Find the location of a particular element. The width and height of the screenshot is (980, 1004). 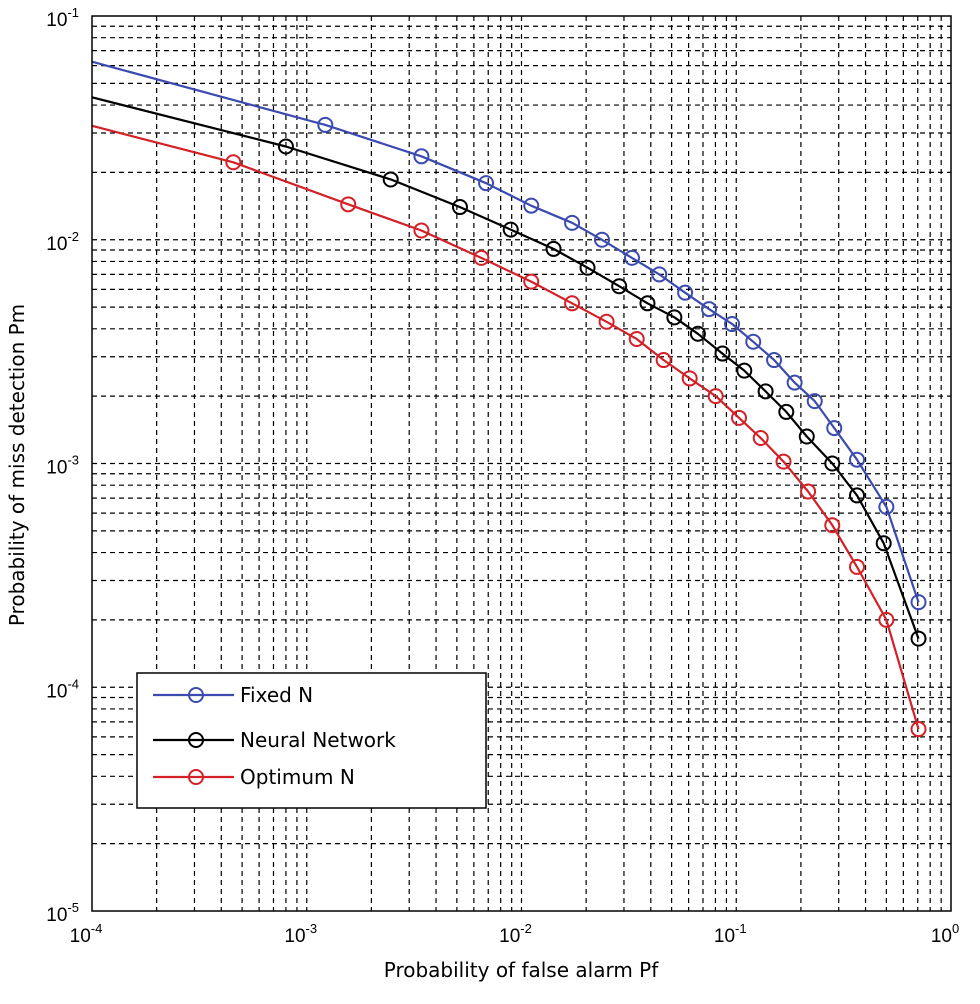

legend-marker-neural-network is located at coordinates (196, 740).